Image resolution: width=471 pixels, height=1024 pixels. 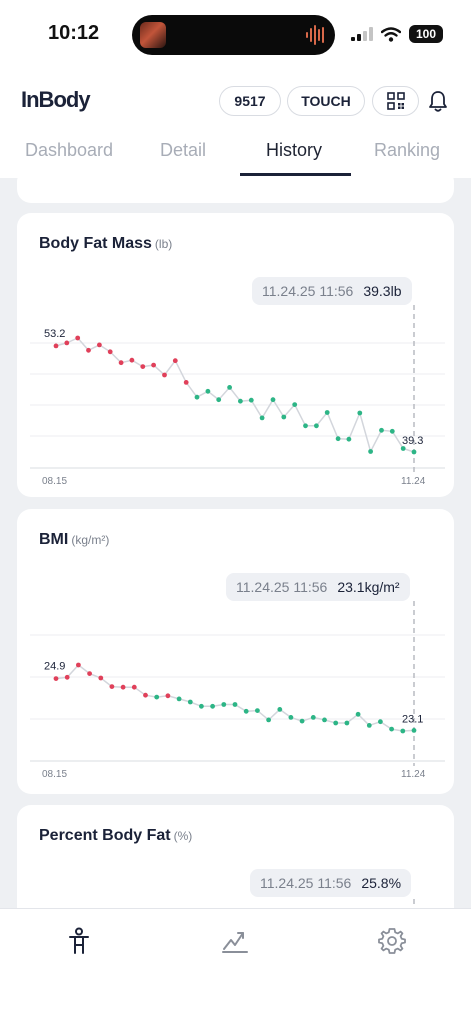 I want to click on status-time: 10:12, so click(x=74, y=33).